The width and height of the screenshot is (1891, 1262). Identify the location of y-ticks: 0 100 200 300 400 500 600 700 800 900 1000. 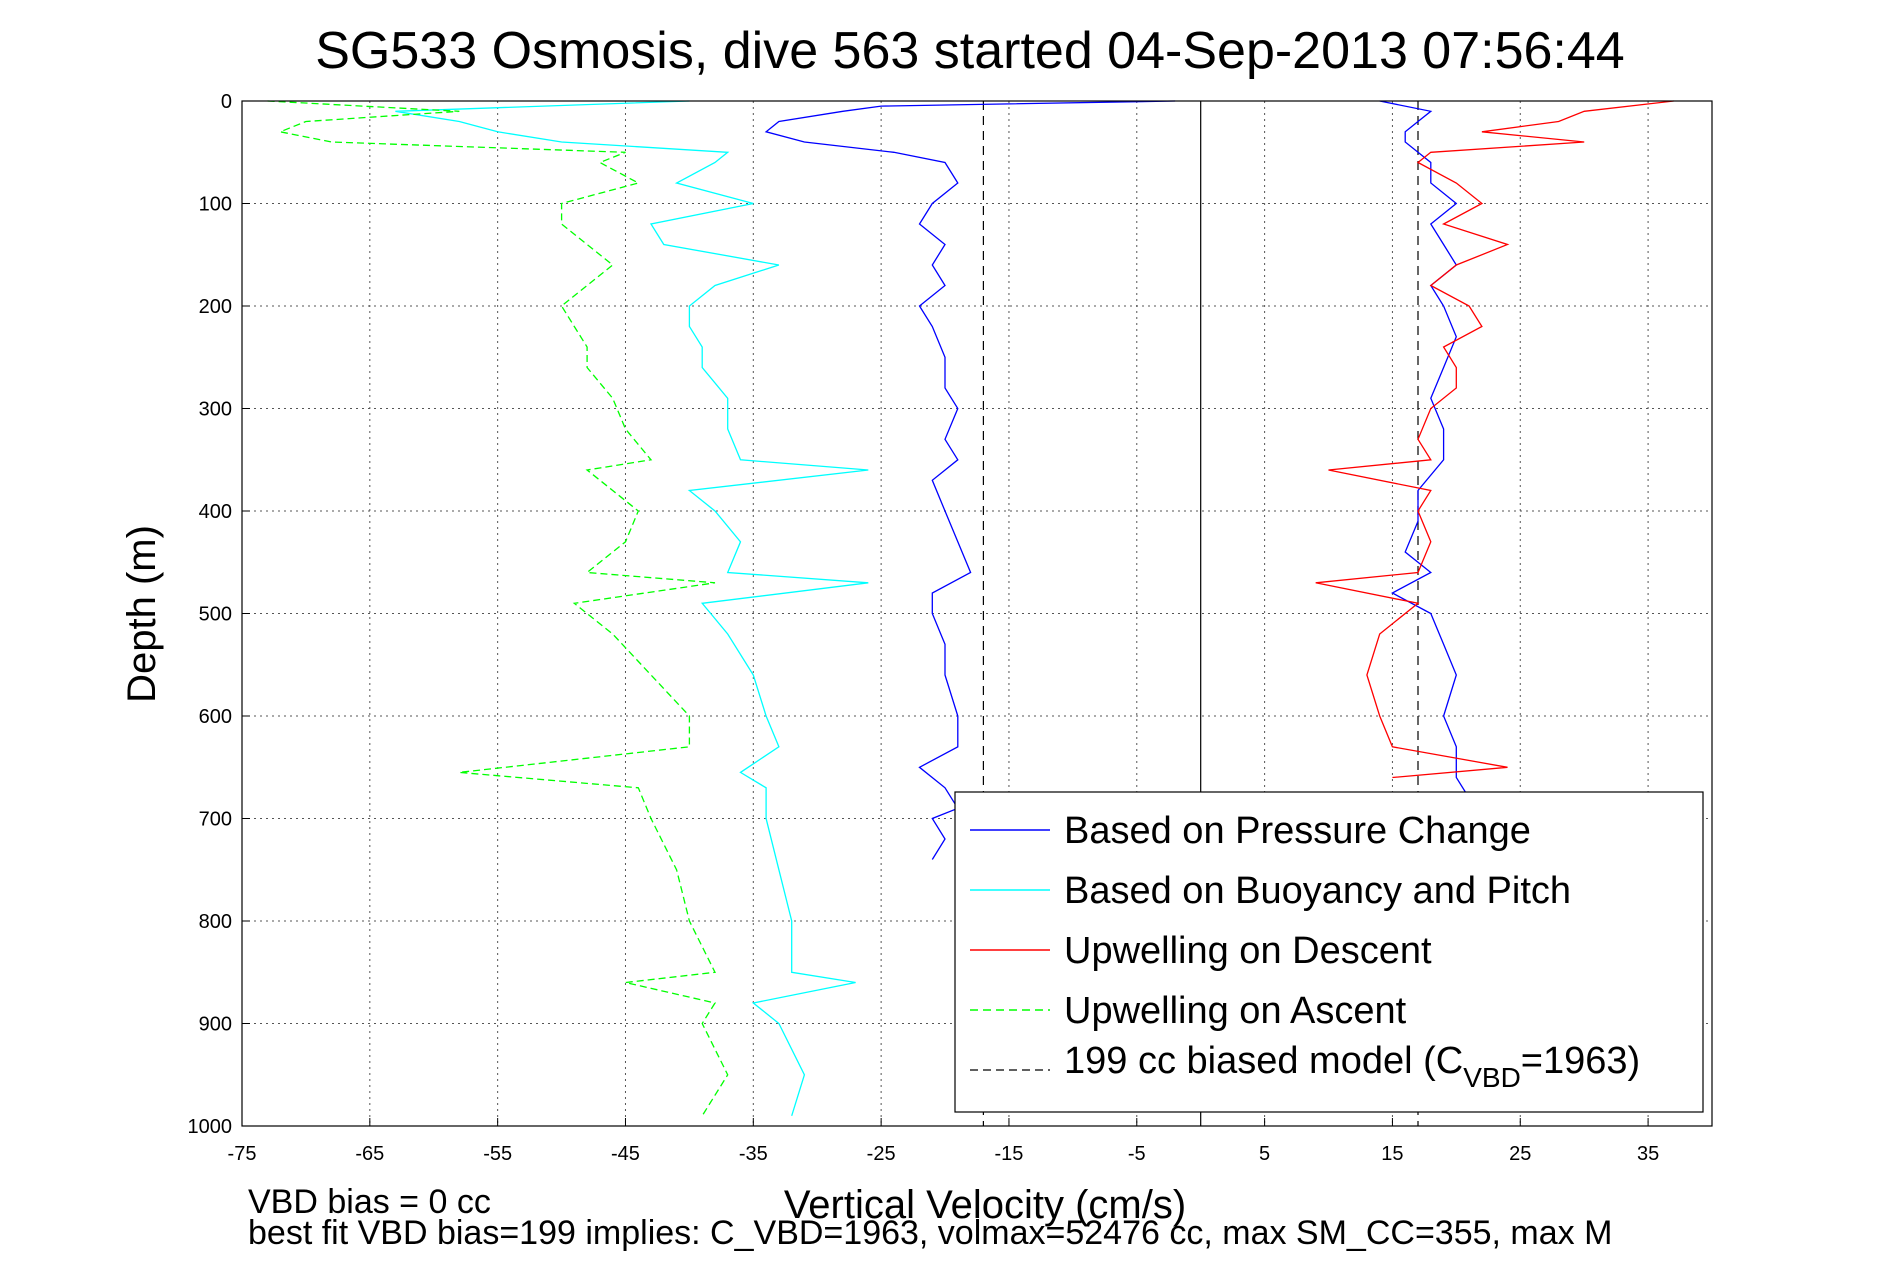
(210, 614).